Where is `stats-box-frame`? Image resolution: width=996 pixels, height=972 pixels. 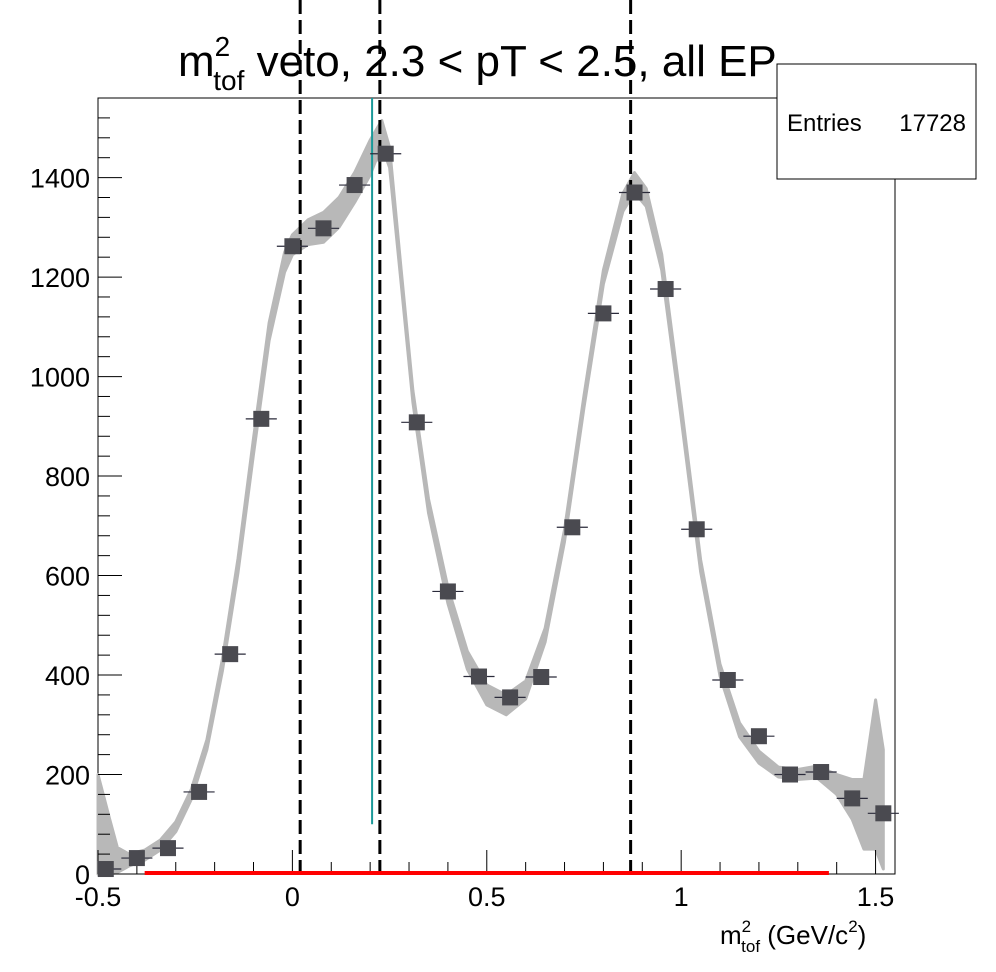 stats-box-frame is located at coordinates (876, 121).